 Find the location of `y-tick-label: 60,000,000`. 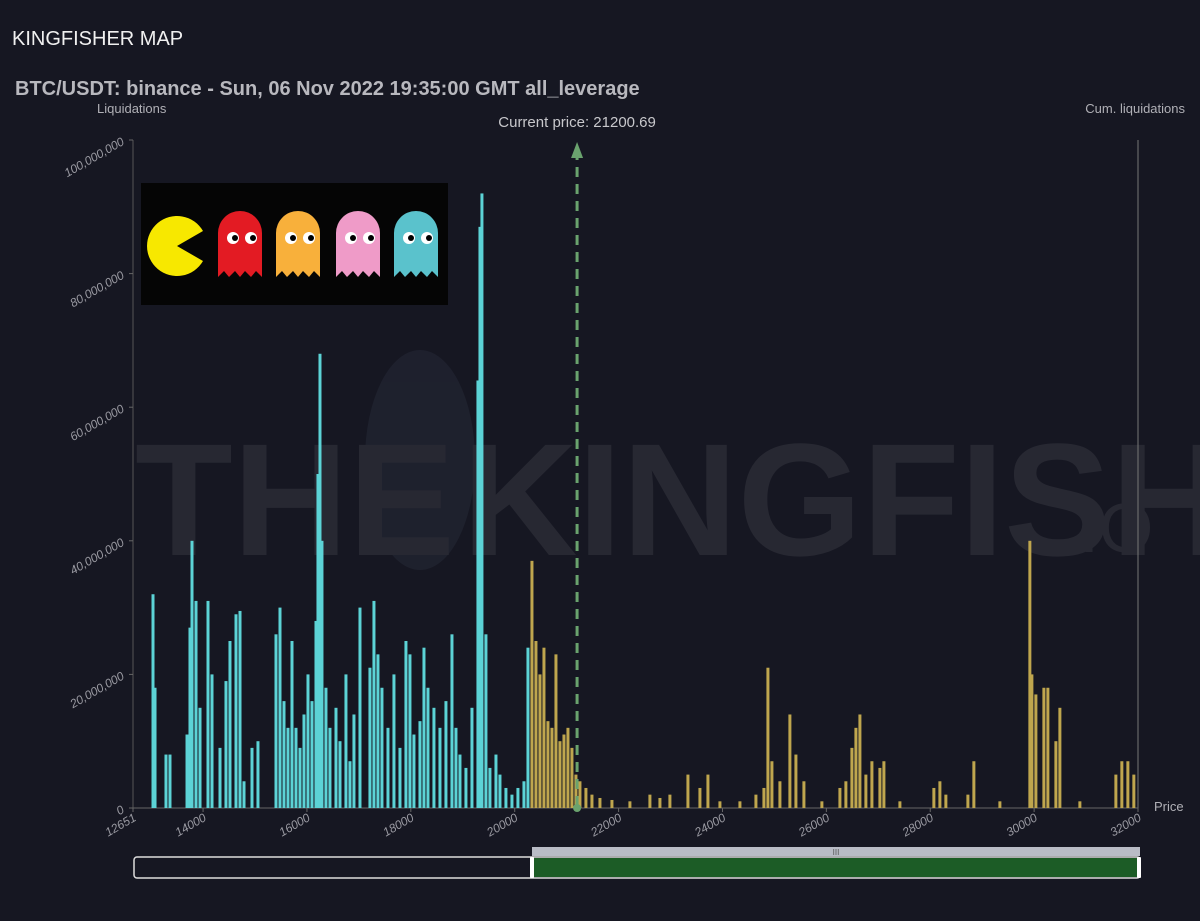

y-tick-label: 60,000,000 is located at coordinates (96, 423).